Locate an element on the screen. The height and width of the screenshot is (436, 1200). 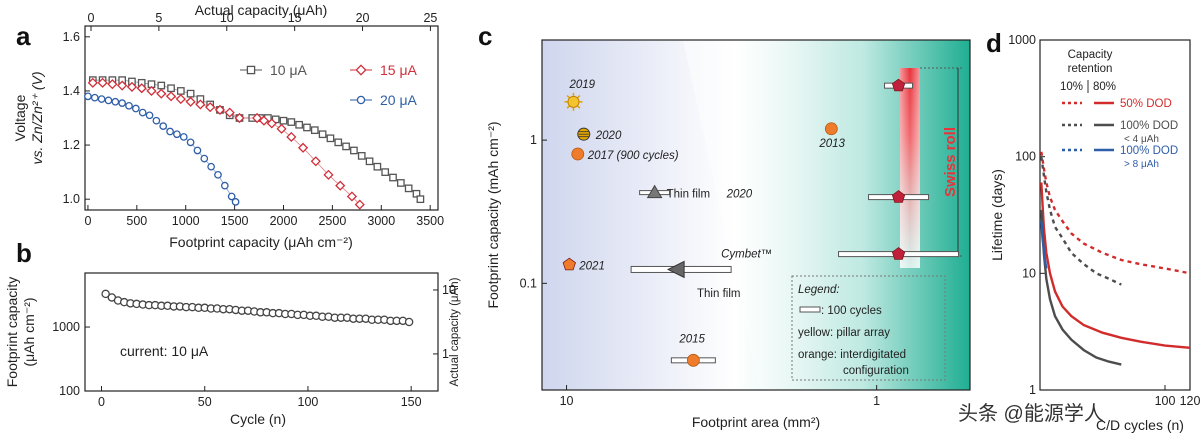
panel-c-xtick-label: 1 is located at coordinates (876, 401).